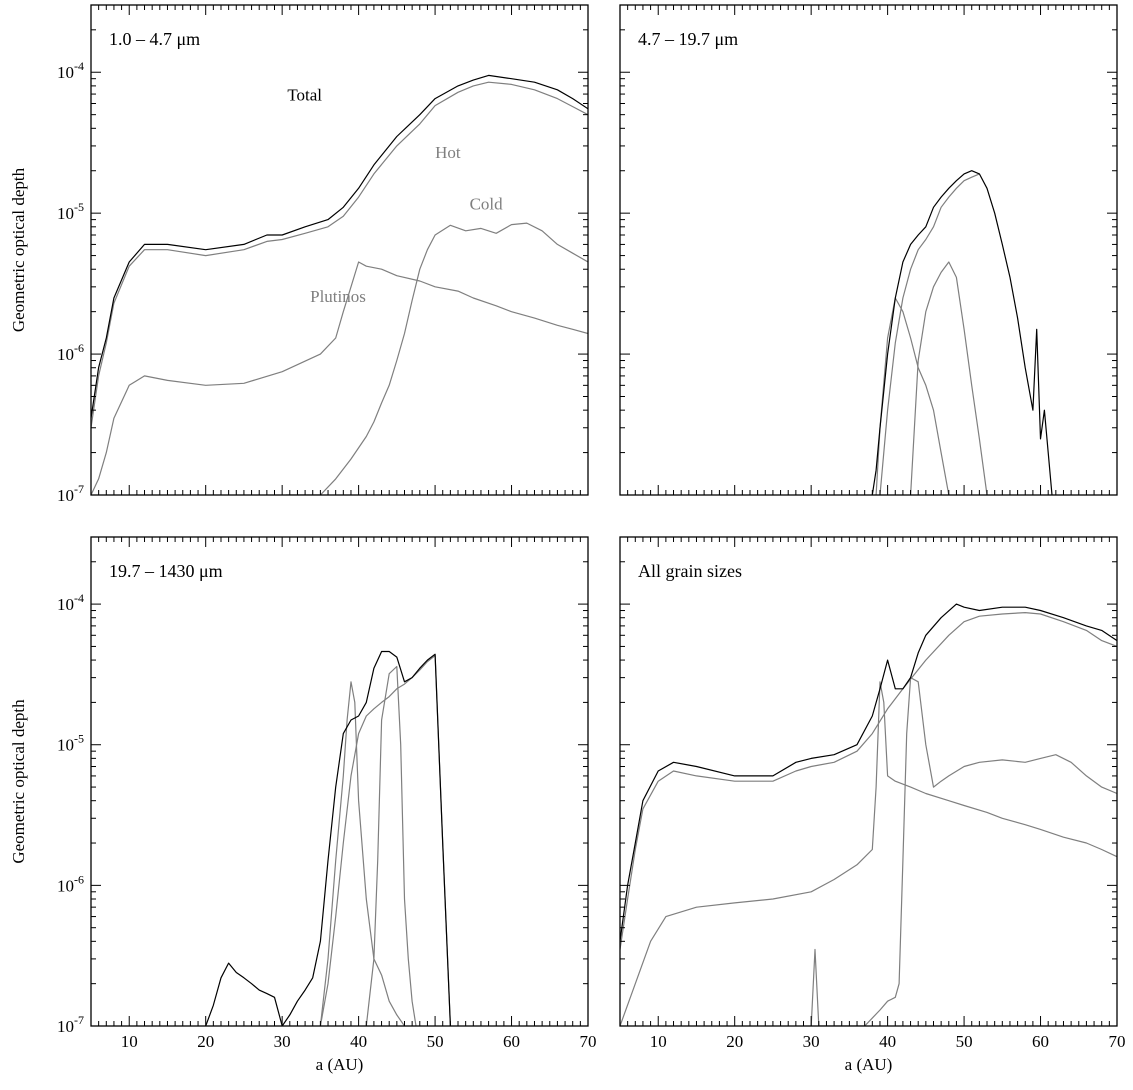  What do you see at coordinates (688, 39) in the screenshot?
I see `panel-label: 4.7 – 19.7 μm` at bounding box center [688, 39].